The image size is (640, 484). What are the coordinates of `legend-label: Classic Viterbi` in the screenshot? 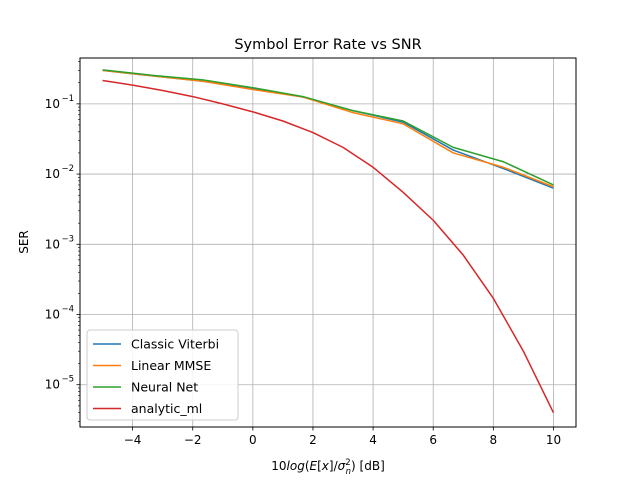 It's located at (175, 344).